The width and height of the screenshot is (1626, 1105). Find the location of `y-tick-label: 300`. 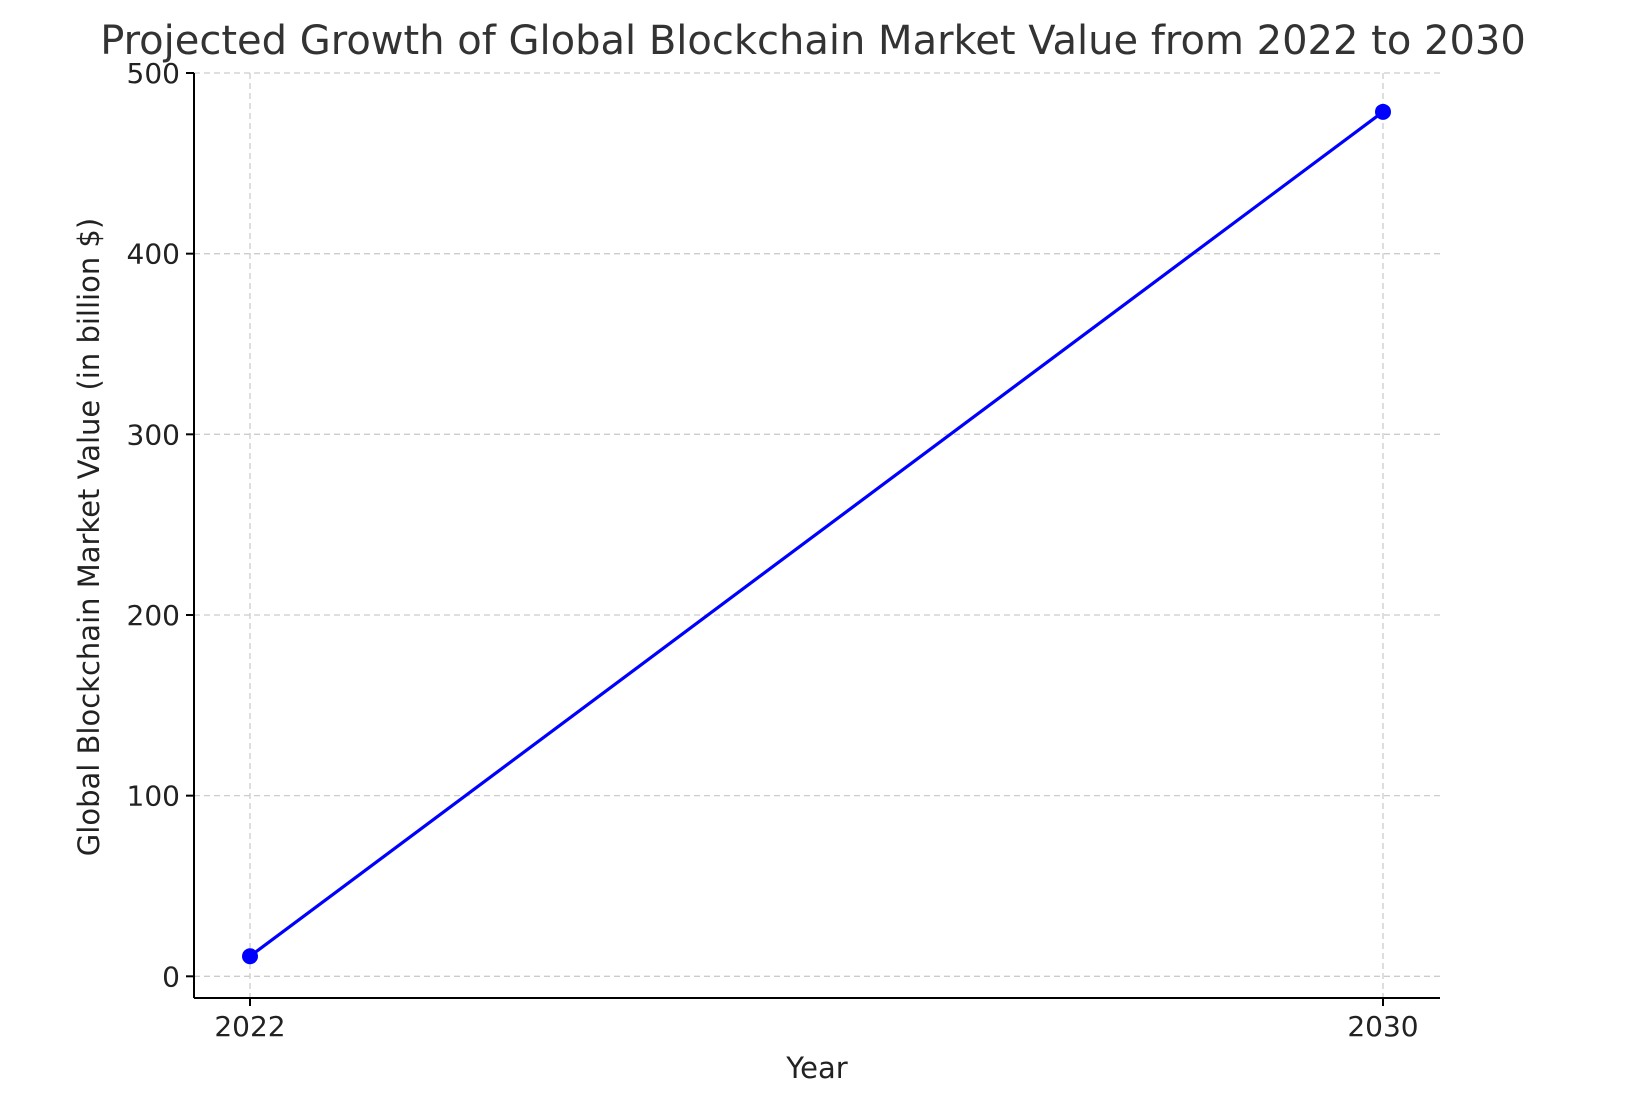

y-tick-label: 300 is located at coordinates (153, 434).